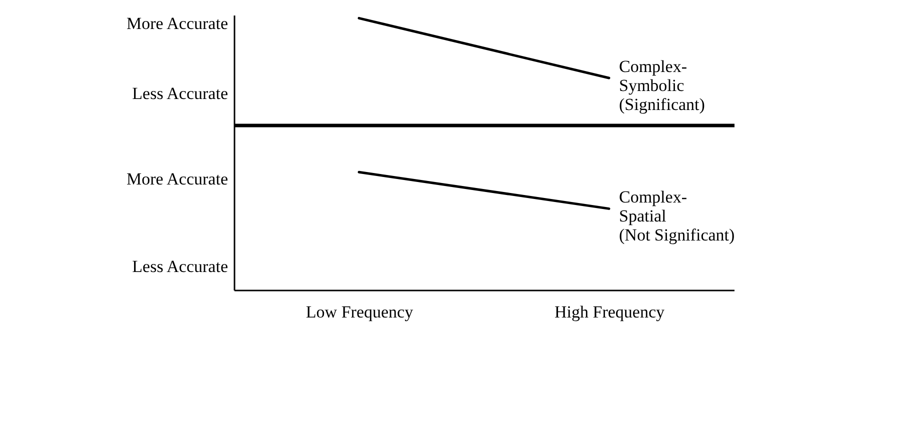  Describe the element at coordinates (677, 216) in the screenshot. I see `series-label: Complex-Spatial (Not Significant)` at that location.